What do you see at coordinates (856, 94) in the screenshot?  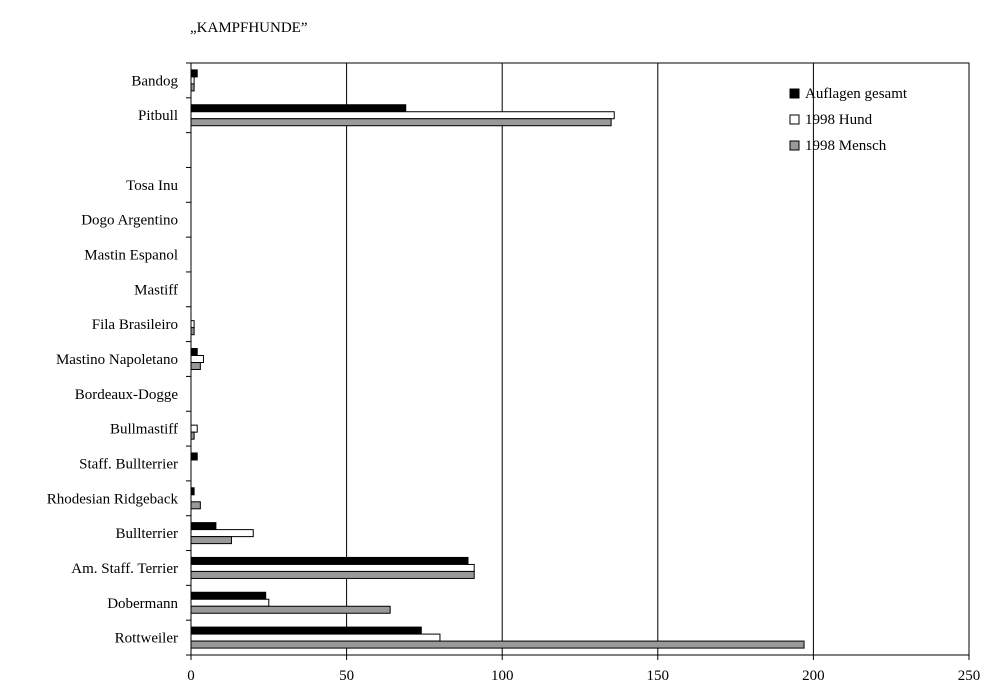 I see `legend-label: Auflagen gesamt` at bounding box center [856, 94].